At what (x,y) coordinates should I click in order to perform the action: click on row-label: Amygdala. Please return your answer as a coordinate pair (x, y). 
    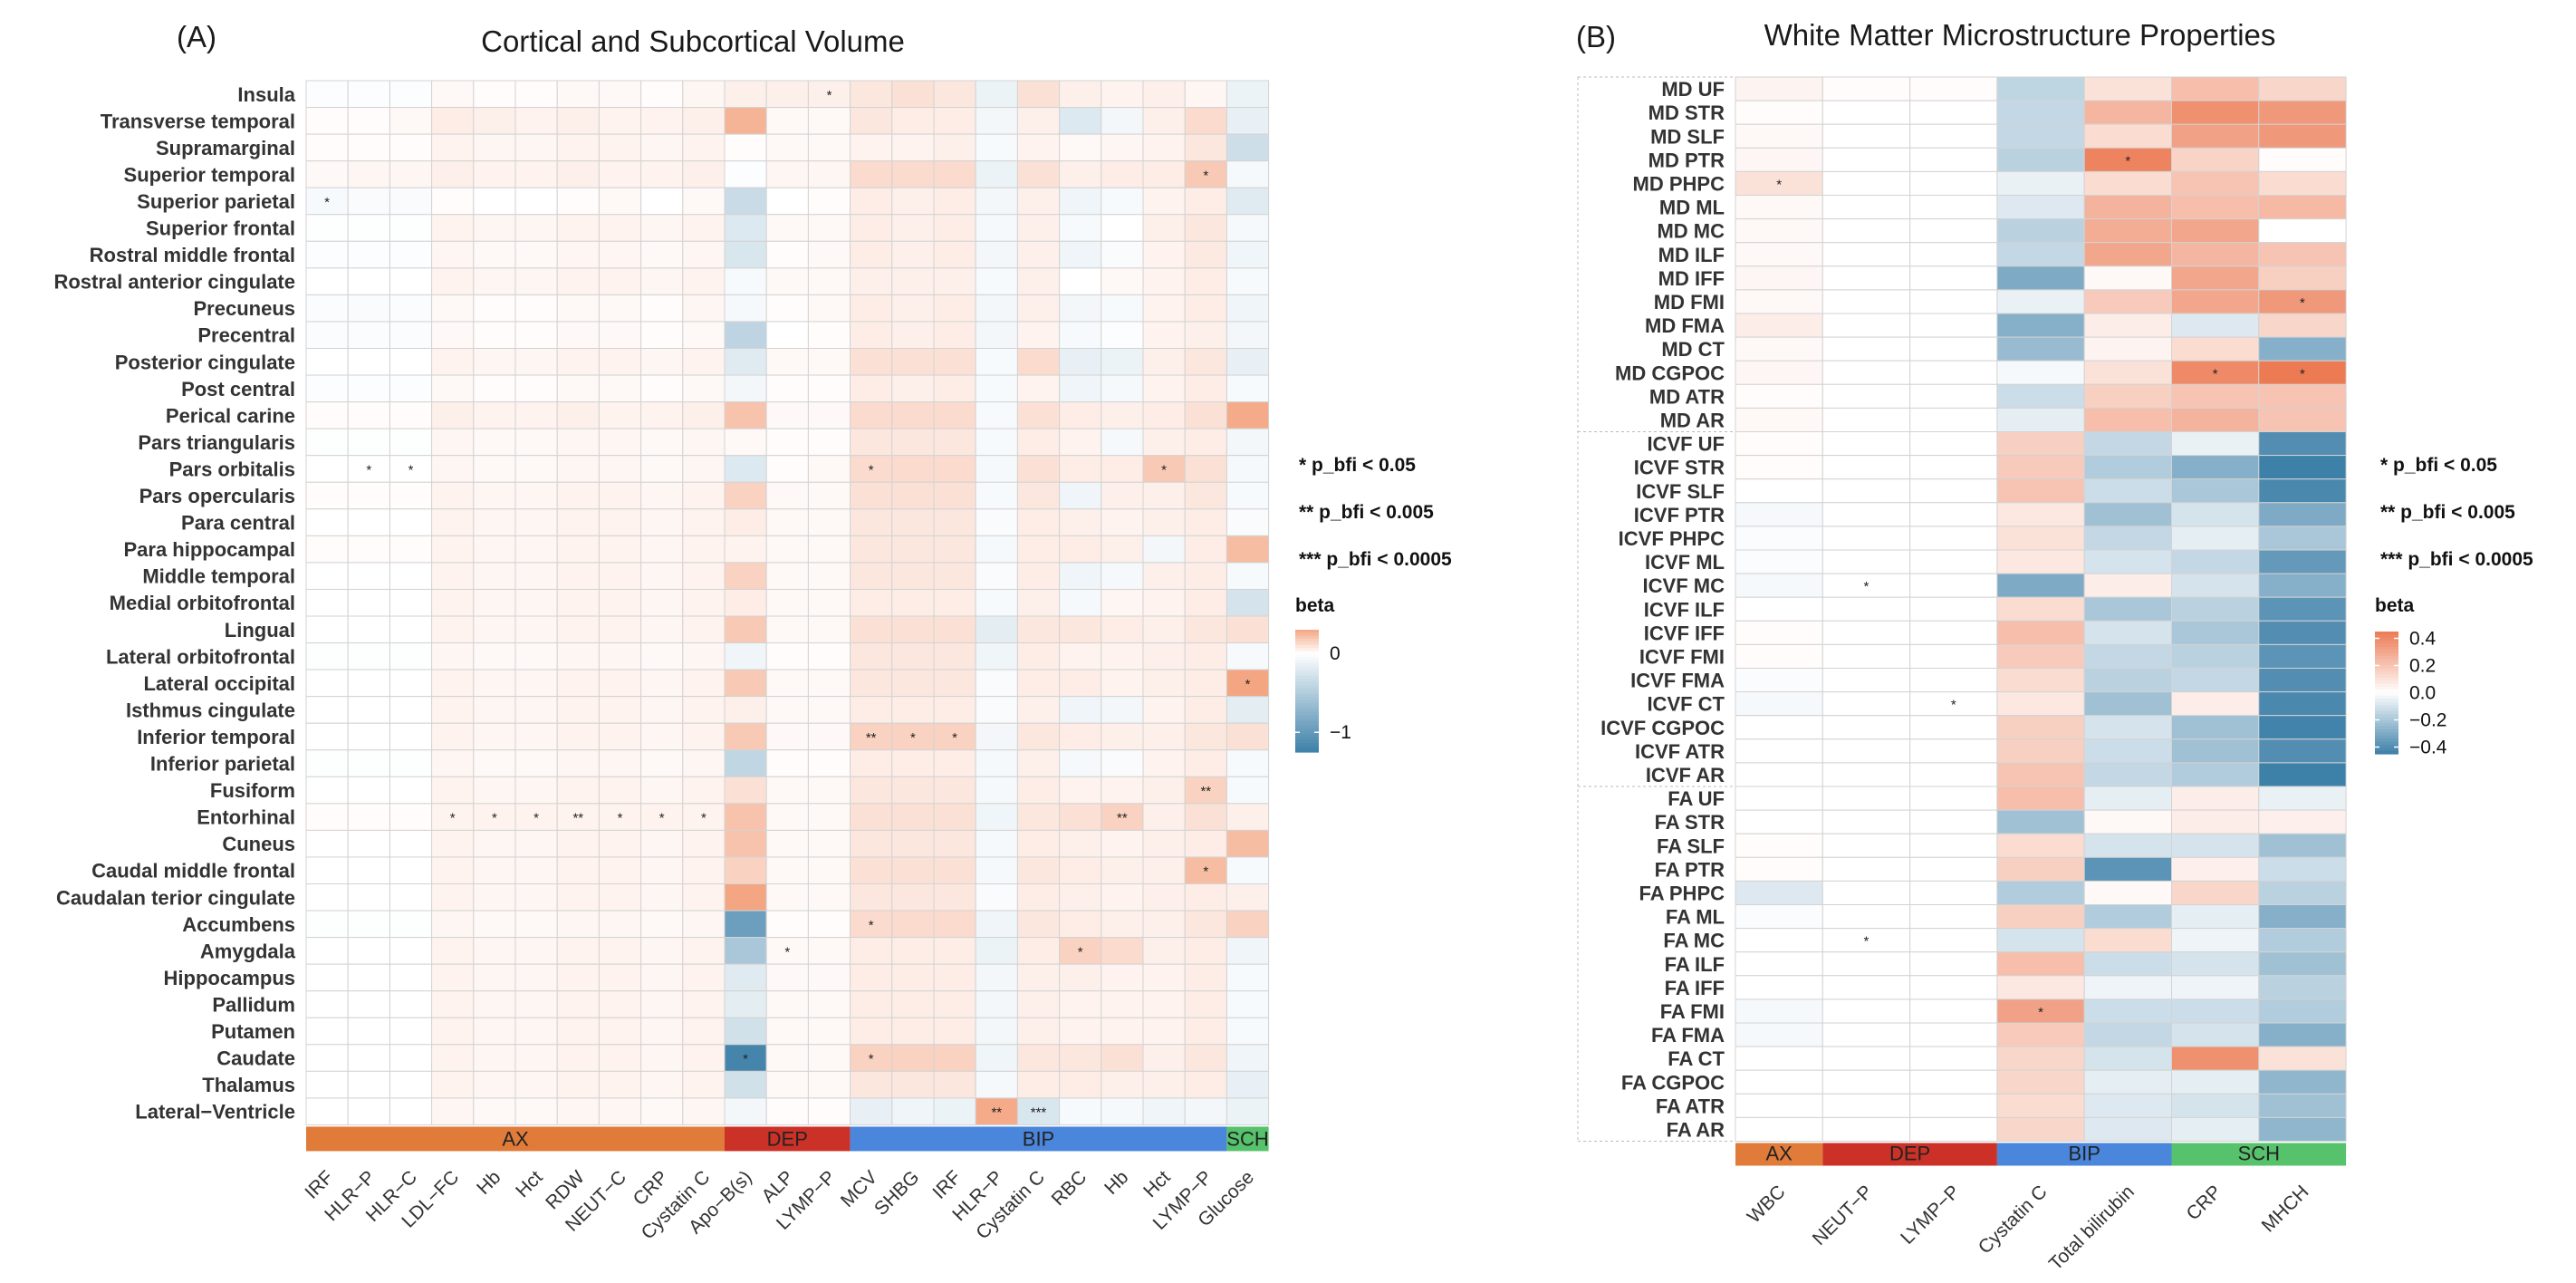
    Looking at the image, I should click on (248, 951).